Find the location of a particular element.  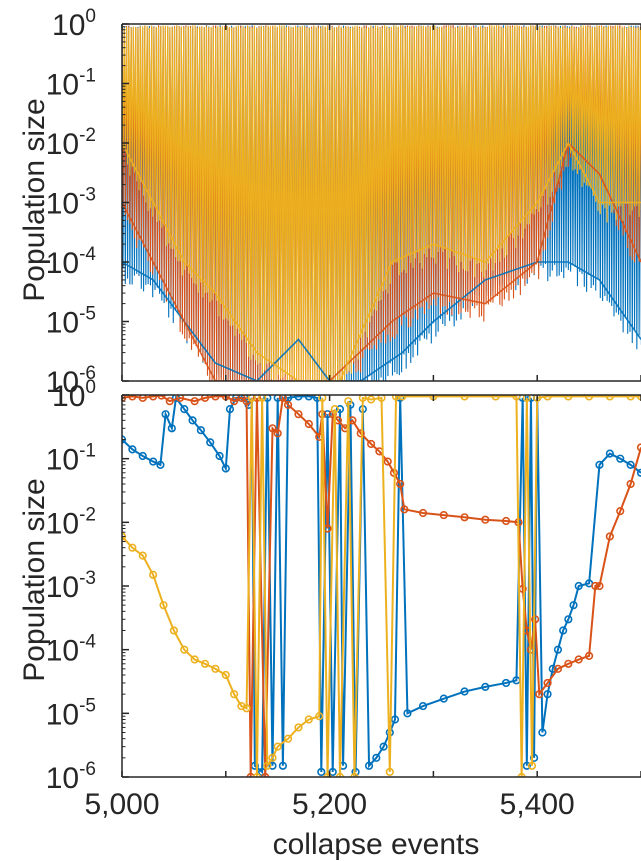

top-ytick-label--6: 10⁻⁶ is located at coordinates (71, 381).